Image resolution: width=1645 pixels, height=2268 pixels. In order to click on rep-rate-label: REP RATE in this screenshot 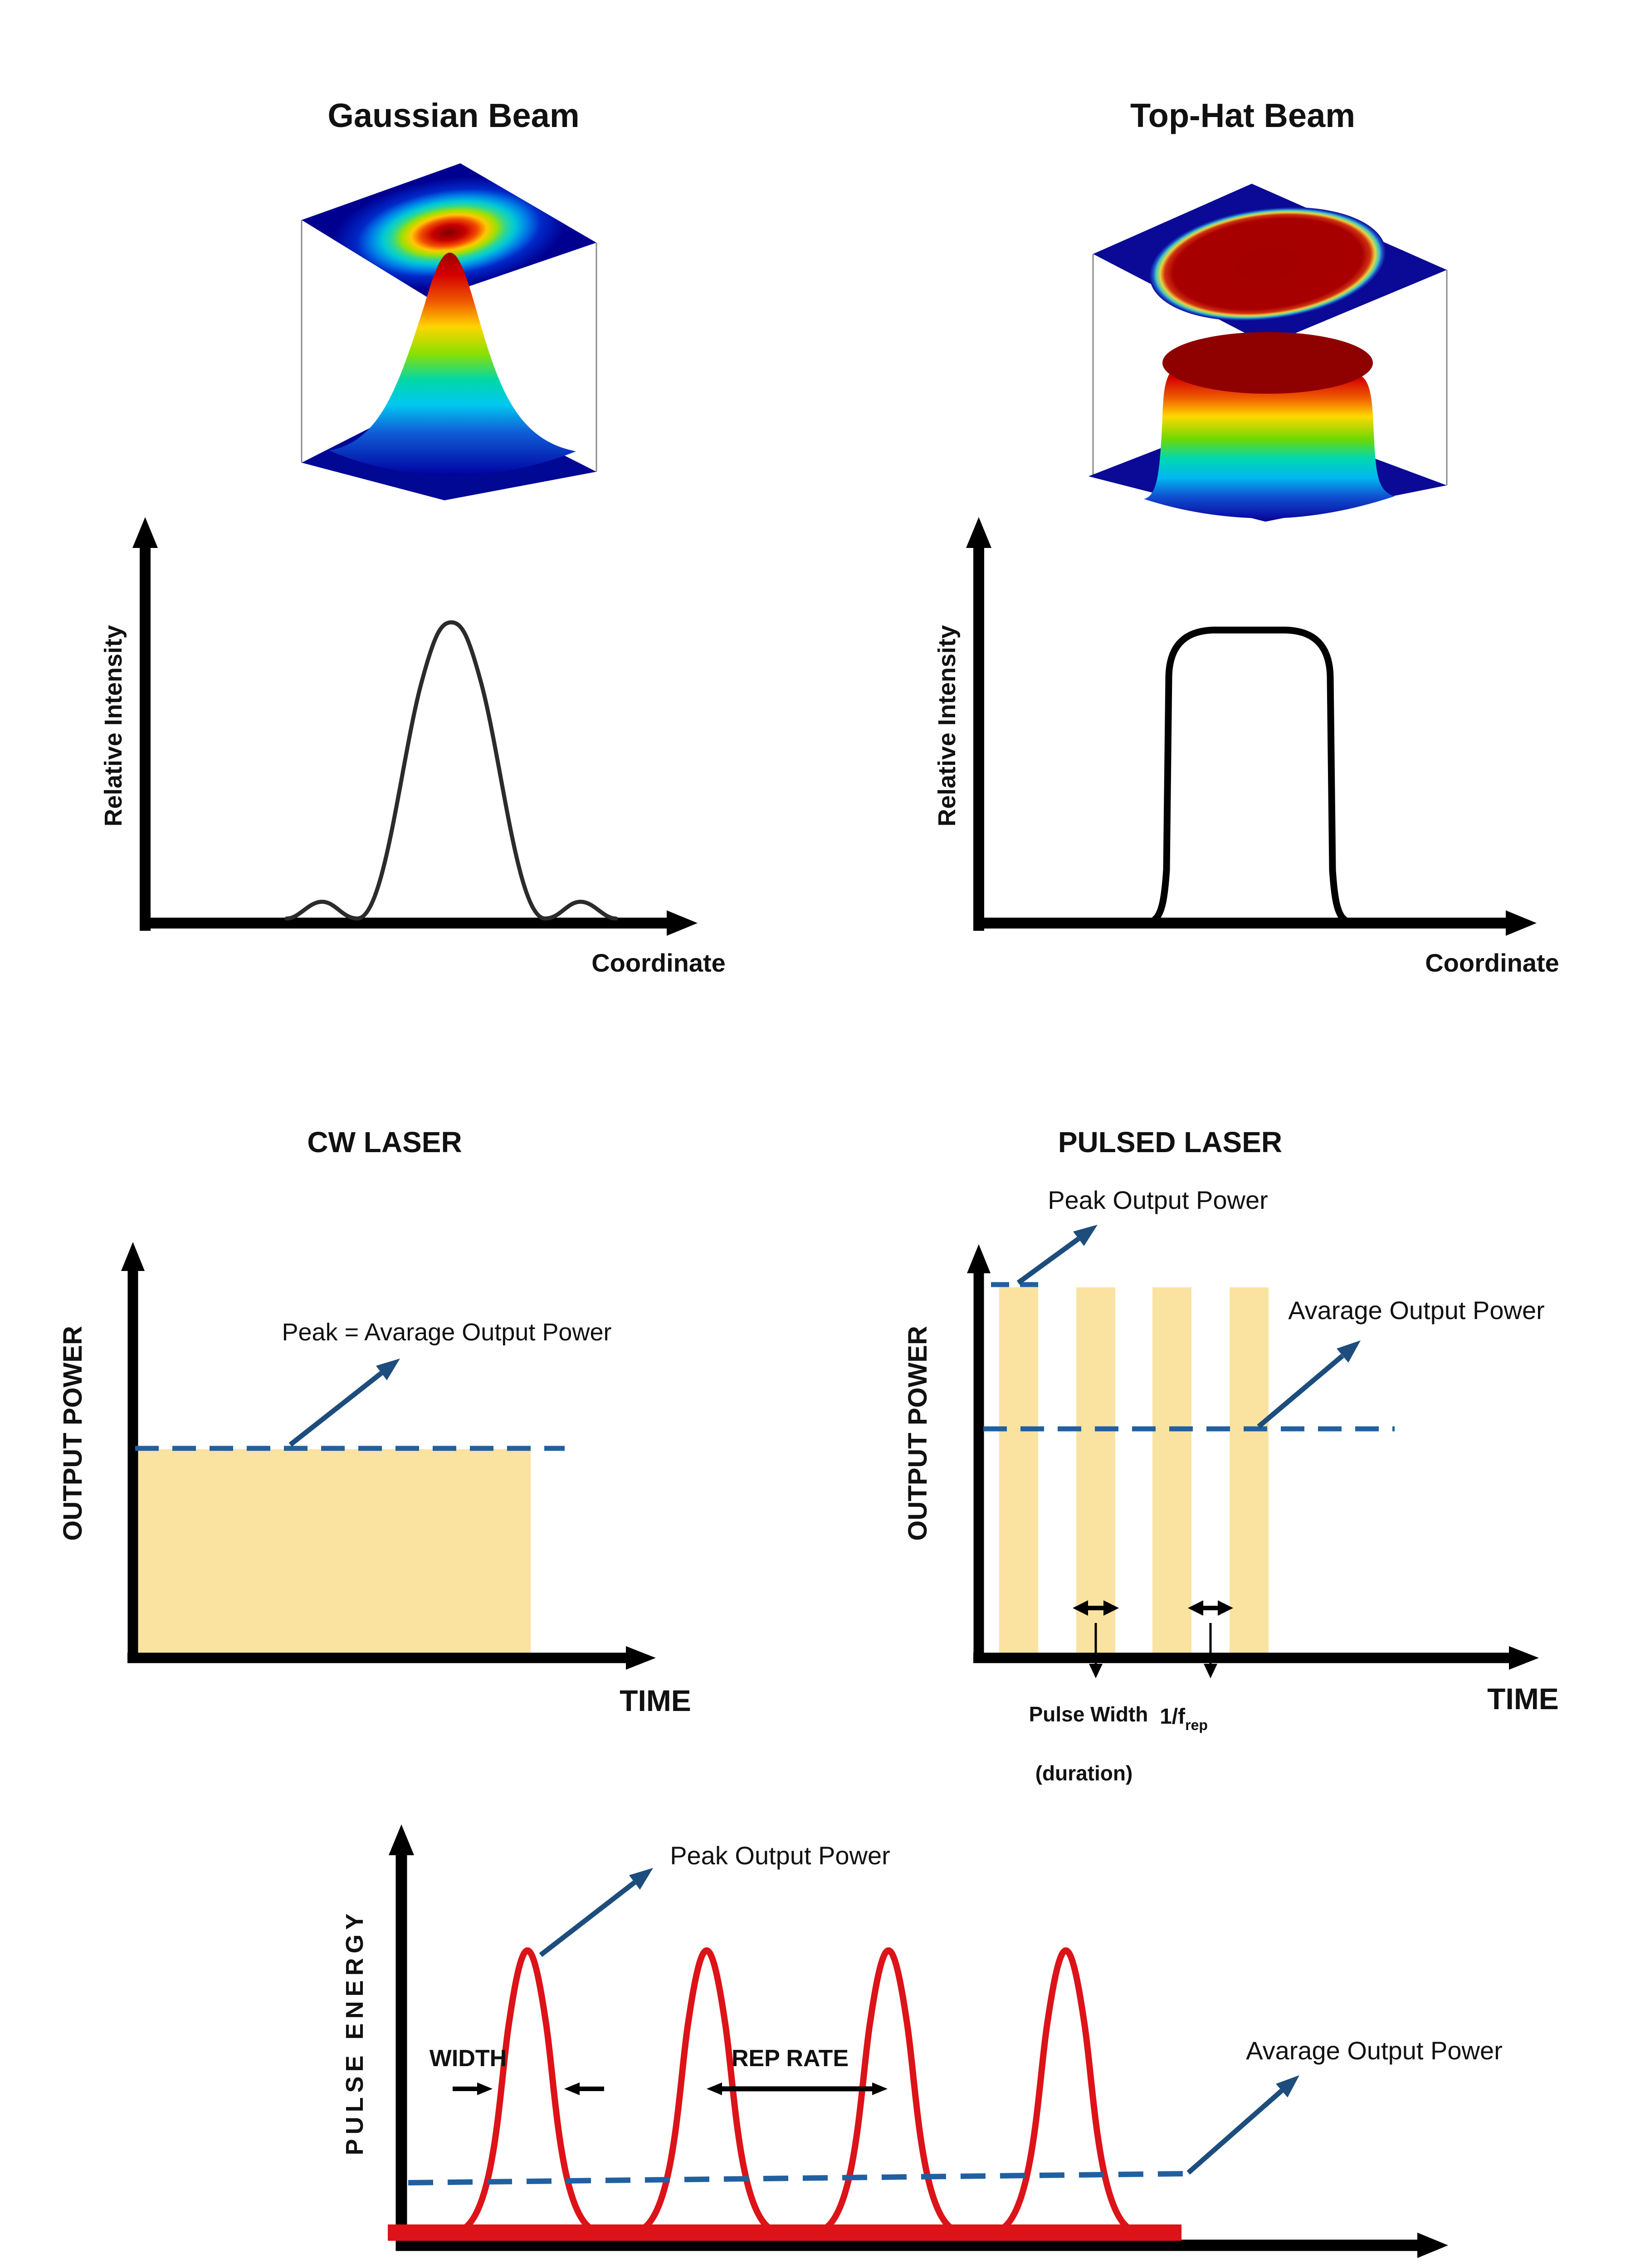, I will do `click(790, 2058)`.